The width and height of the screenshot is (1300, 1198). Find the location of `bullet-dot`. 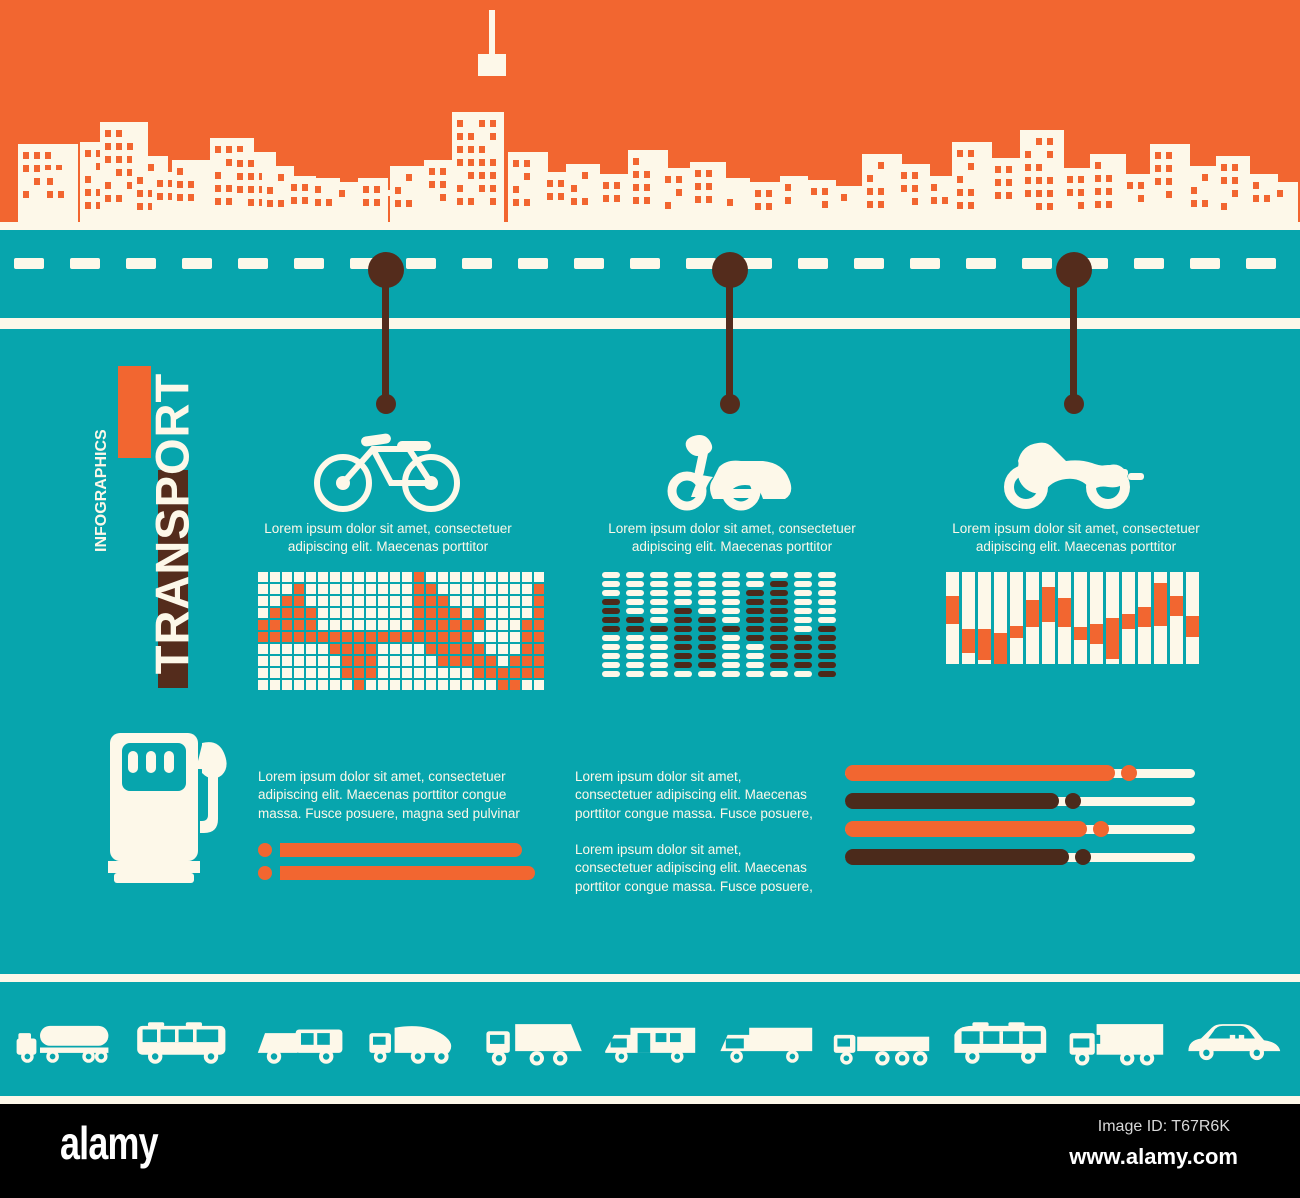

bullet-dot is located at coordinates (265, 850).